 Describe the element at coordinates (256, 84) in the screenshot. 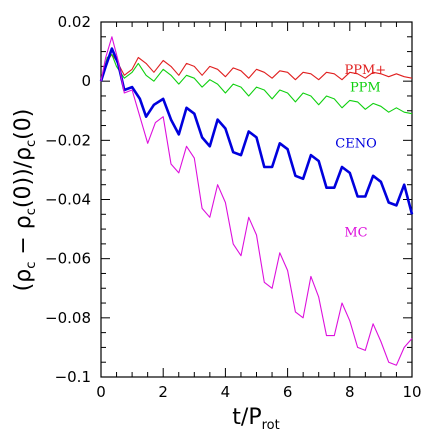

I see `series-line-ppm` at that location.